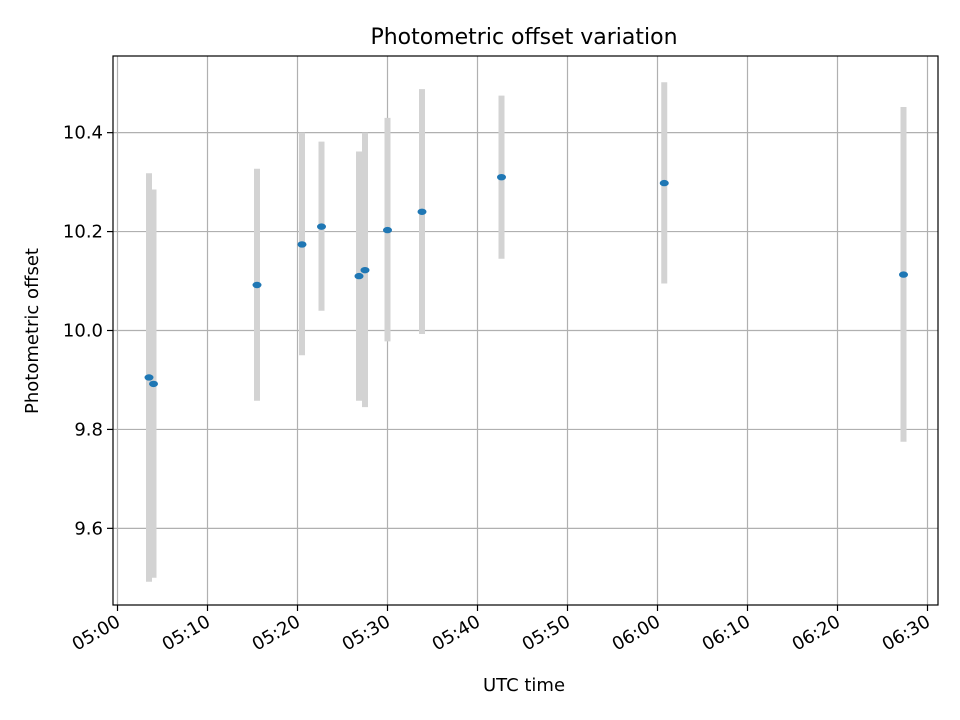 This screenshot has height=720, width=960. Describe the element at coordinates (524, 685) in the screenshot. I see `x-axis-label: UTC time` at that location.